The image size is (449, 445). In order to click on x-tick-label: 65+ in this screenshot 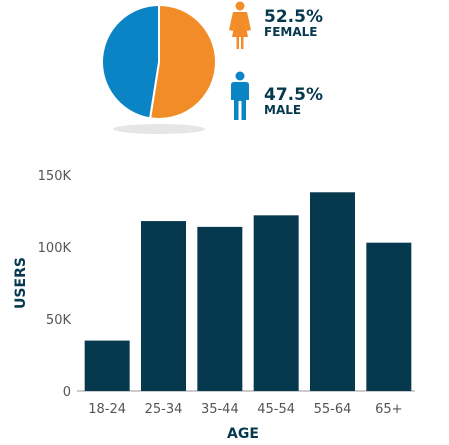, I will do `click(388, 409)`.